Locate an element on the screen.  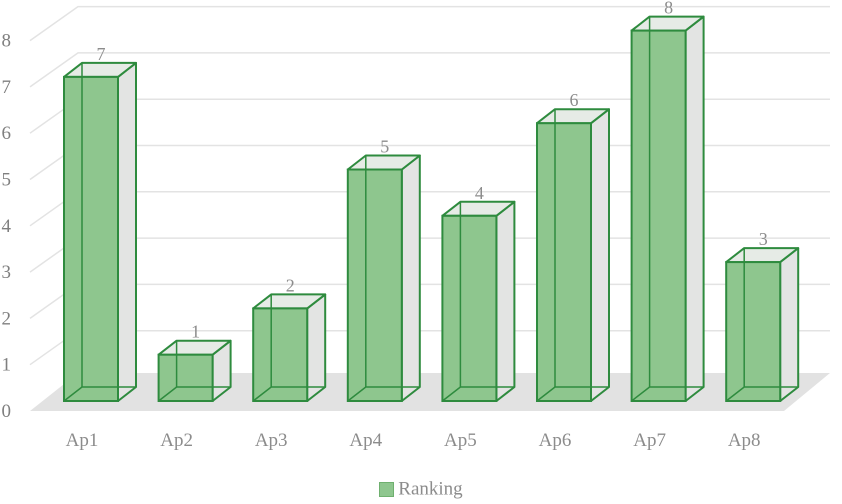
y-tick-label: 7 is located at coordinates (7, 87).